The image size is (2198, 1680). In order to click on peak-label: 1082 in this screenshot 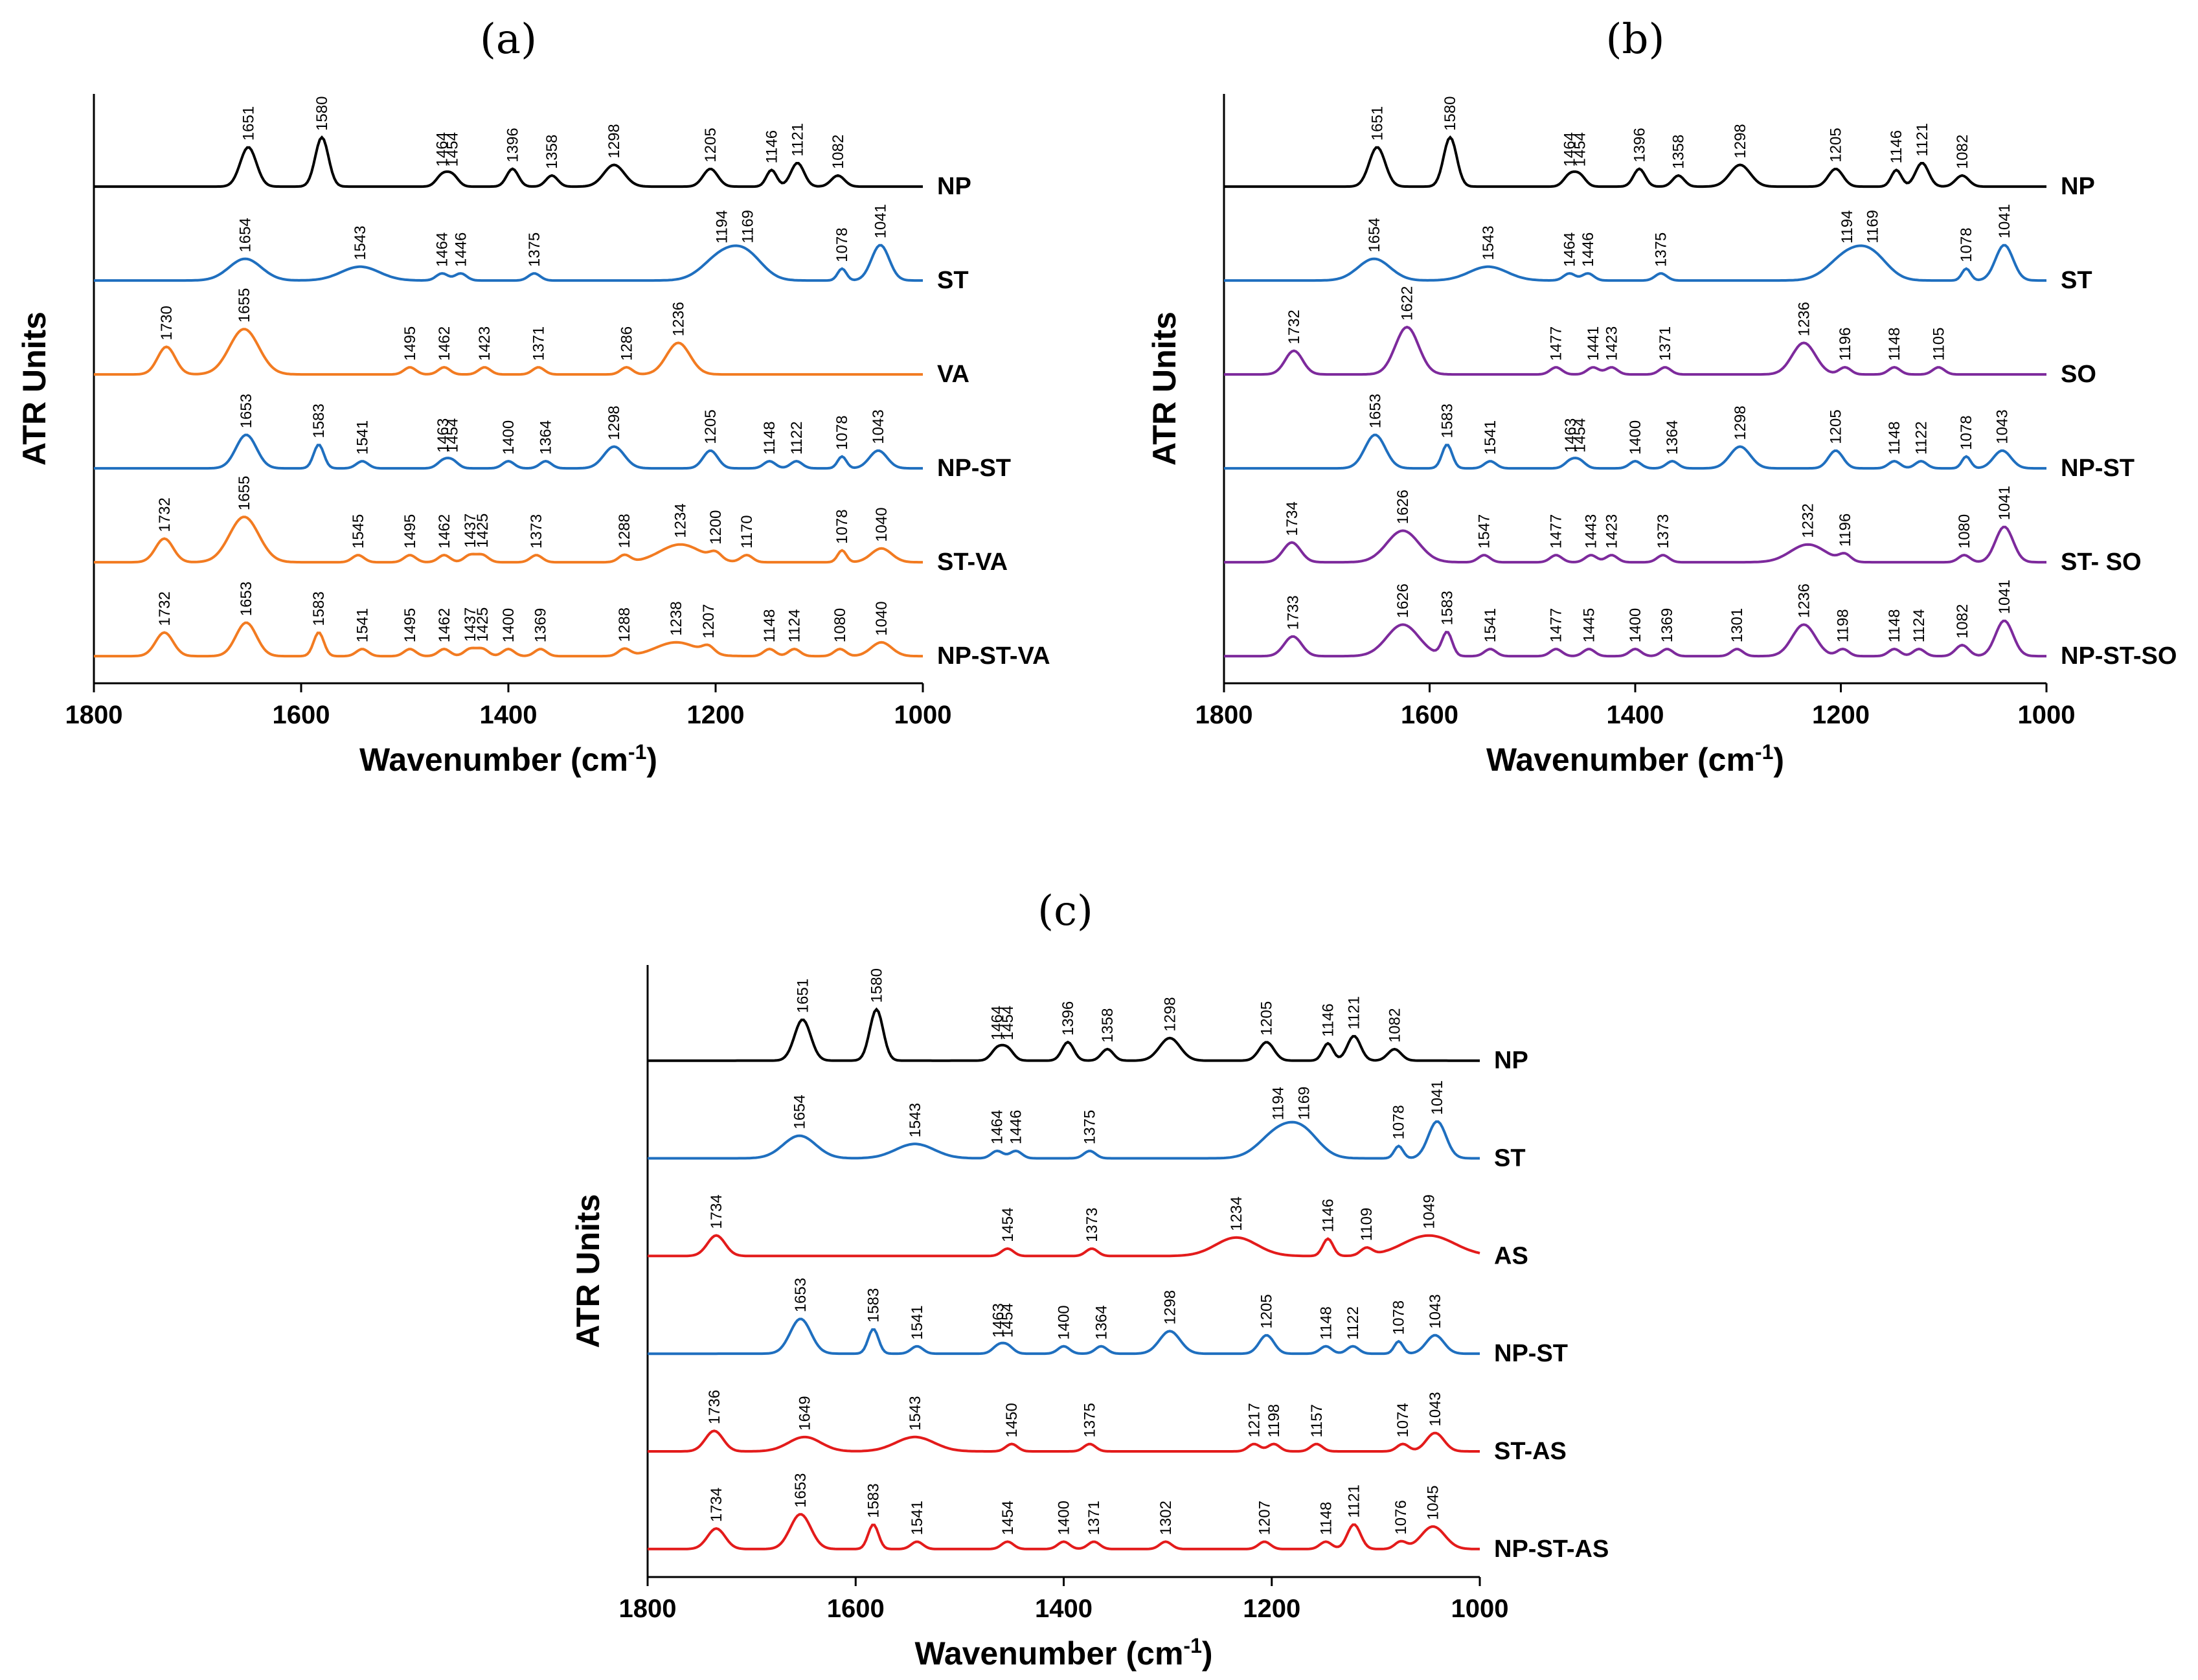, I will do `click(1963, 621)`.